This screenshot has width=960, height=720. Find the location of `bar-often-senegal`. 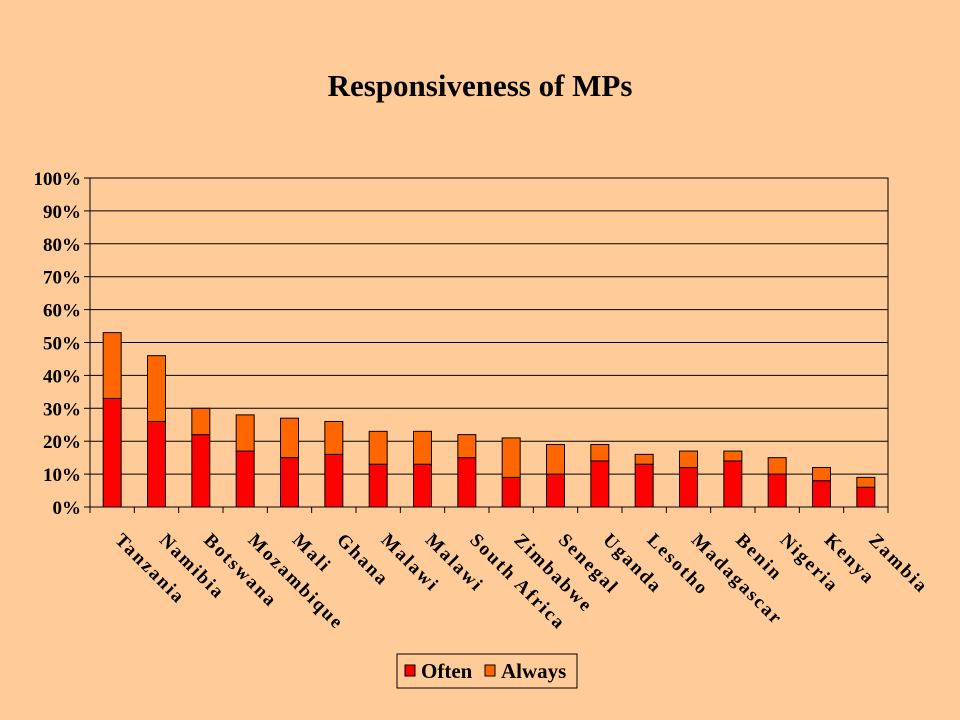

bar-often-senegal is located at coordinates (555, 490).